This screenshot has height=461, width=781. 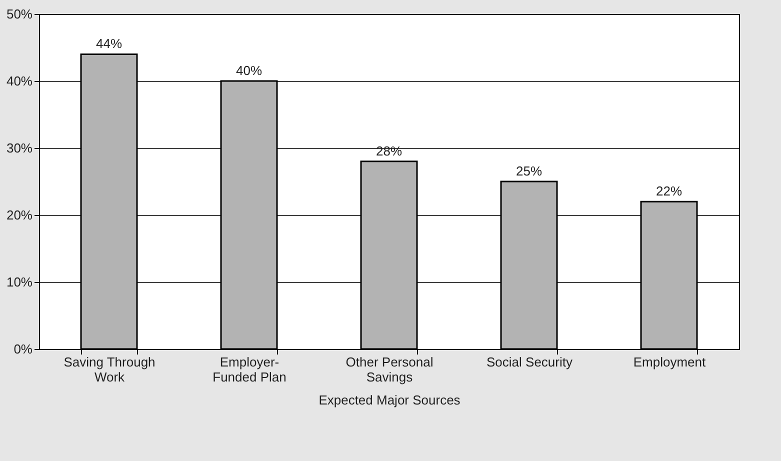 I want to click on data-label: 44%, so click(x=109, y=44).